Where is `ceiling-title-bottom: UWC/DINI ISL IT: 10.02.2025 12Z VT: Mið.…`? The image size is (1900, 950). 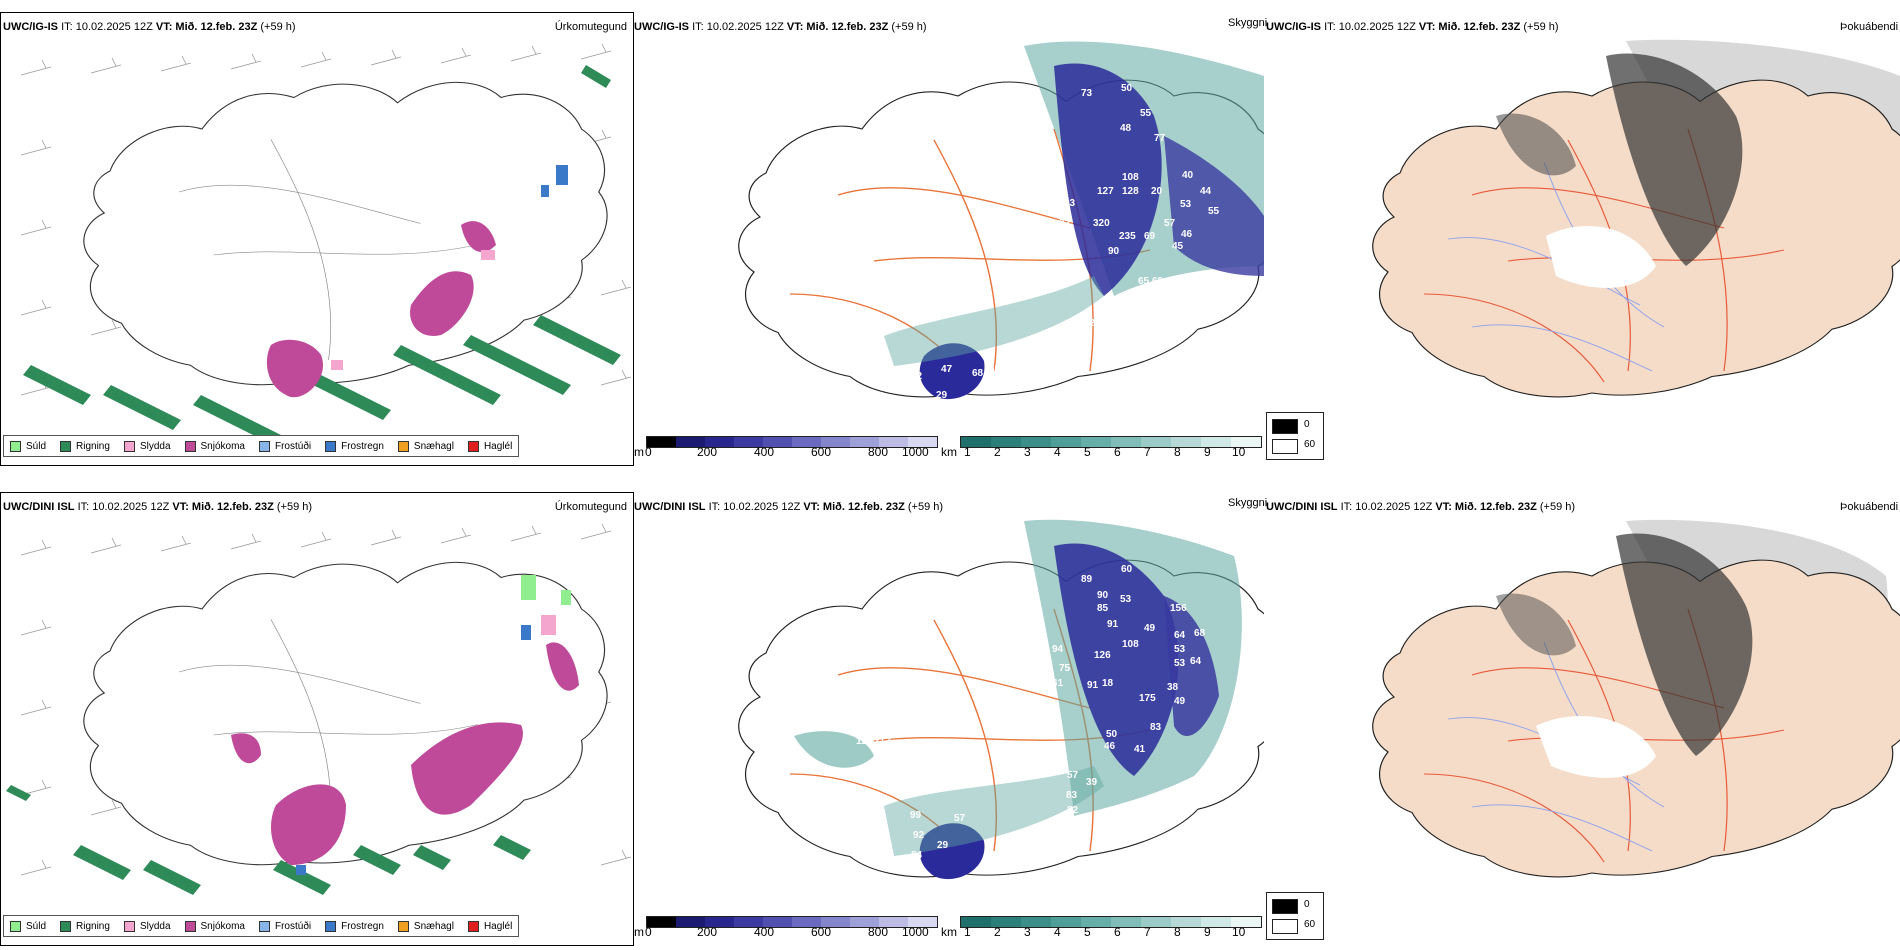
ceiling-title-bottom: UWC/DINI ISL IT: 10.02.2025 12Z VT: Mið.… is located at coordinates (789, 507).